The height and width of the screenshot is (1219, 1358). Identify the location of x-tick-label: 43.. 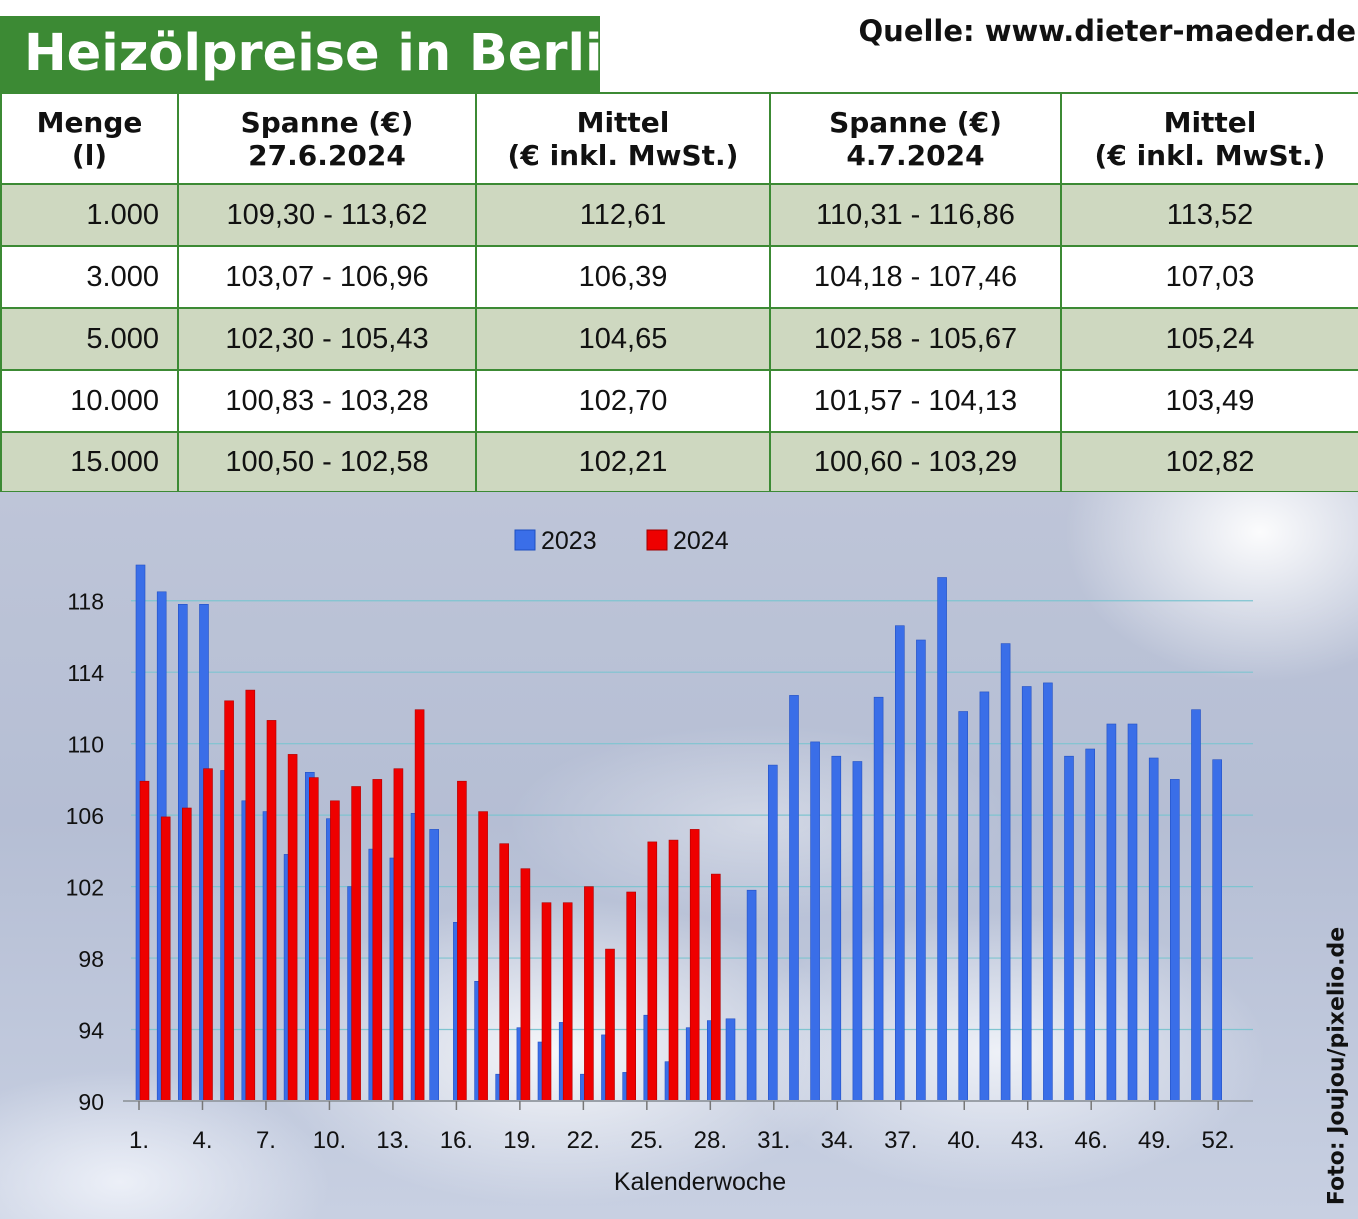
(1027, 1140).